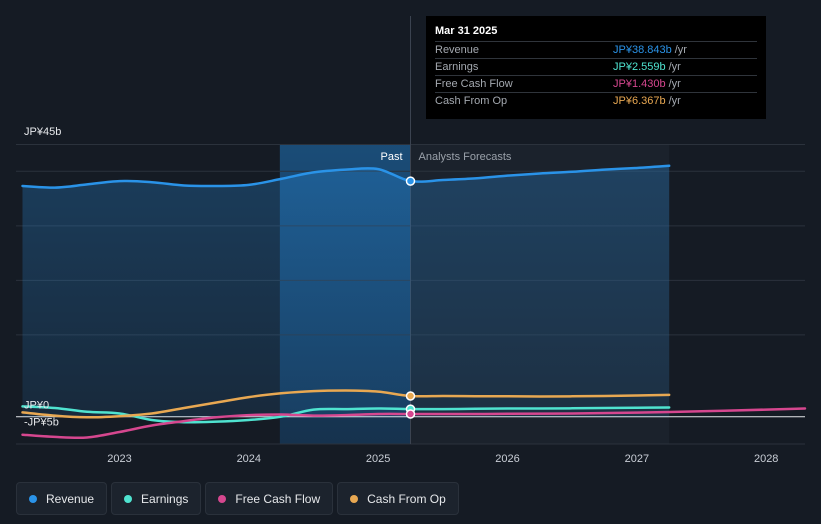  What do you see at coordinates (36, 406) in the screenshot?
I see `y-axis-label-zero: JP¥0` at bounding box center [36, 406].